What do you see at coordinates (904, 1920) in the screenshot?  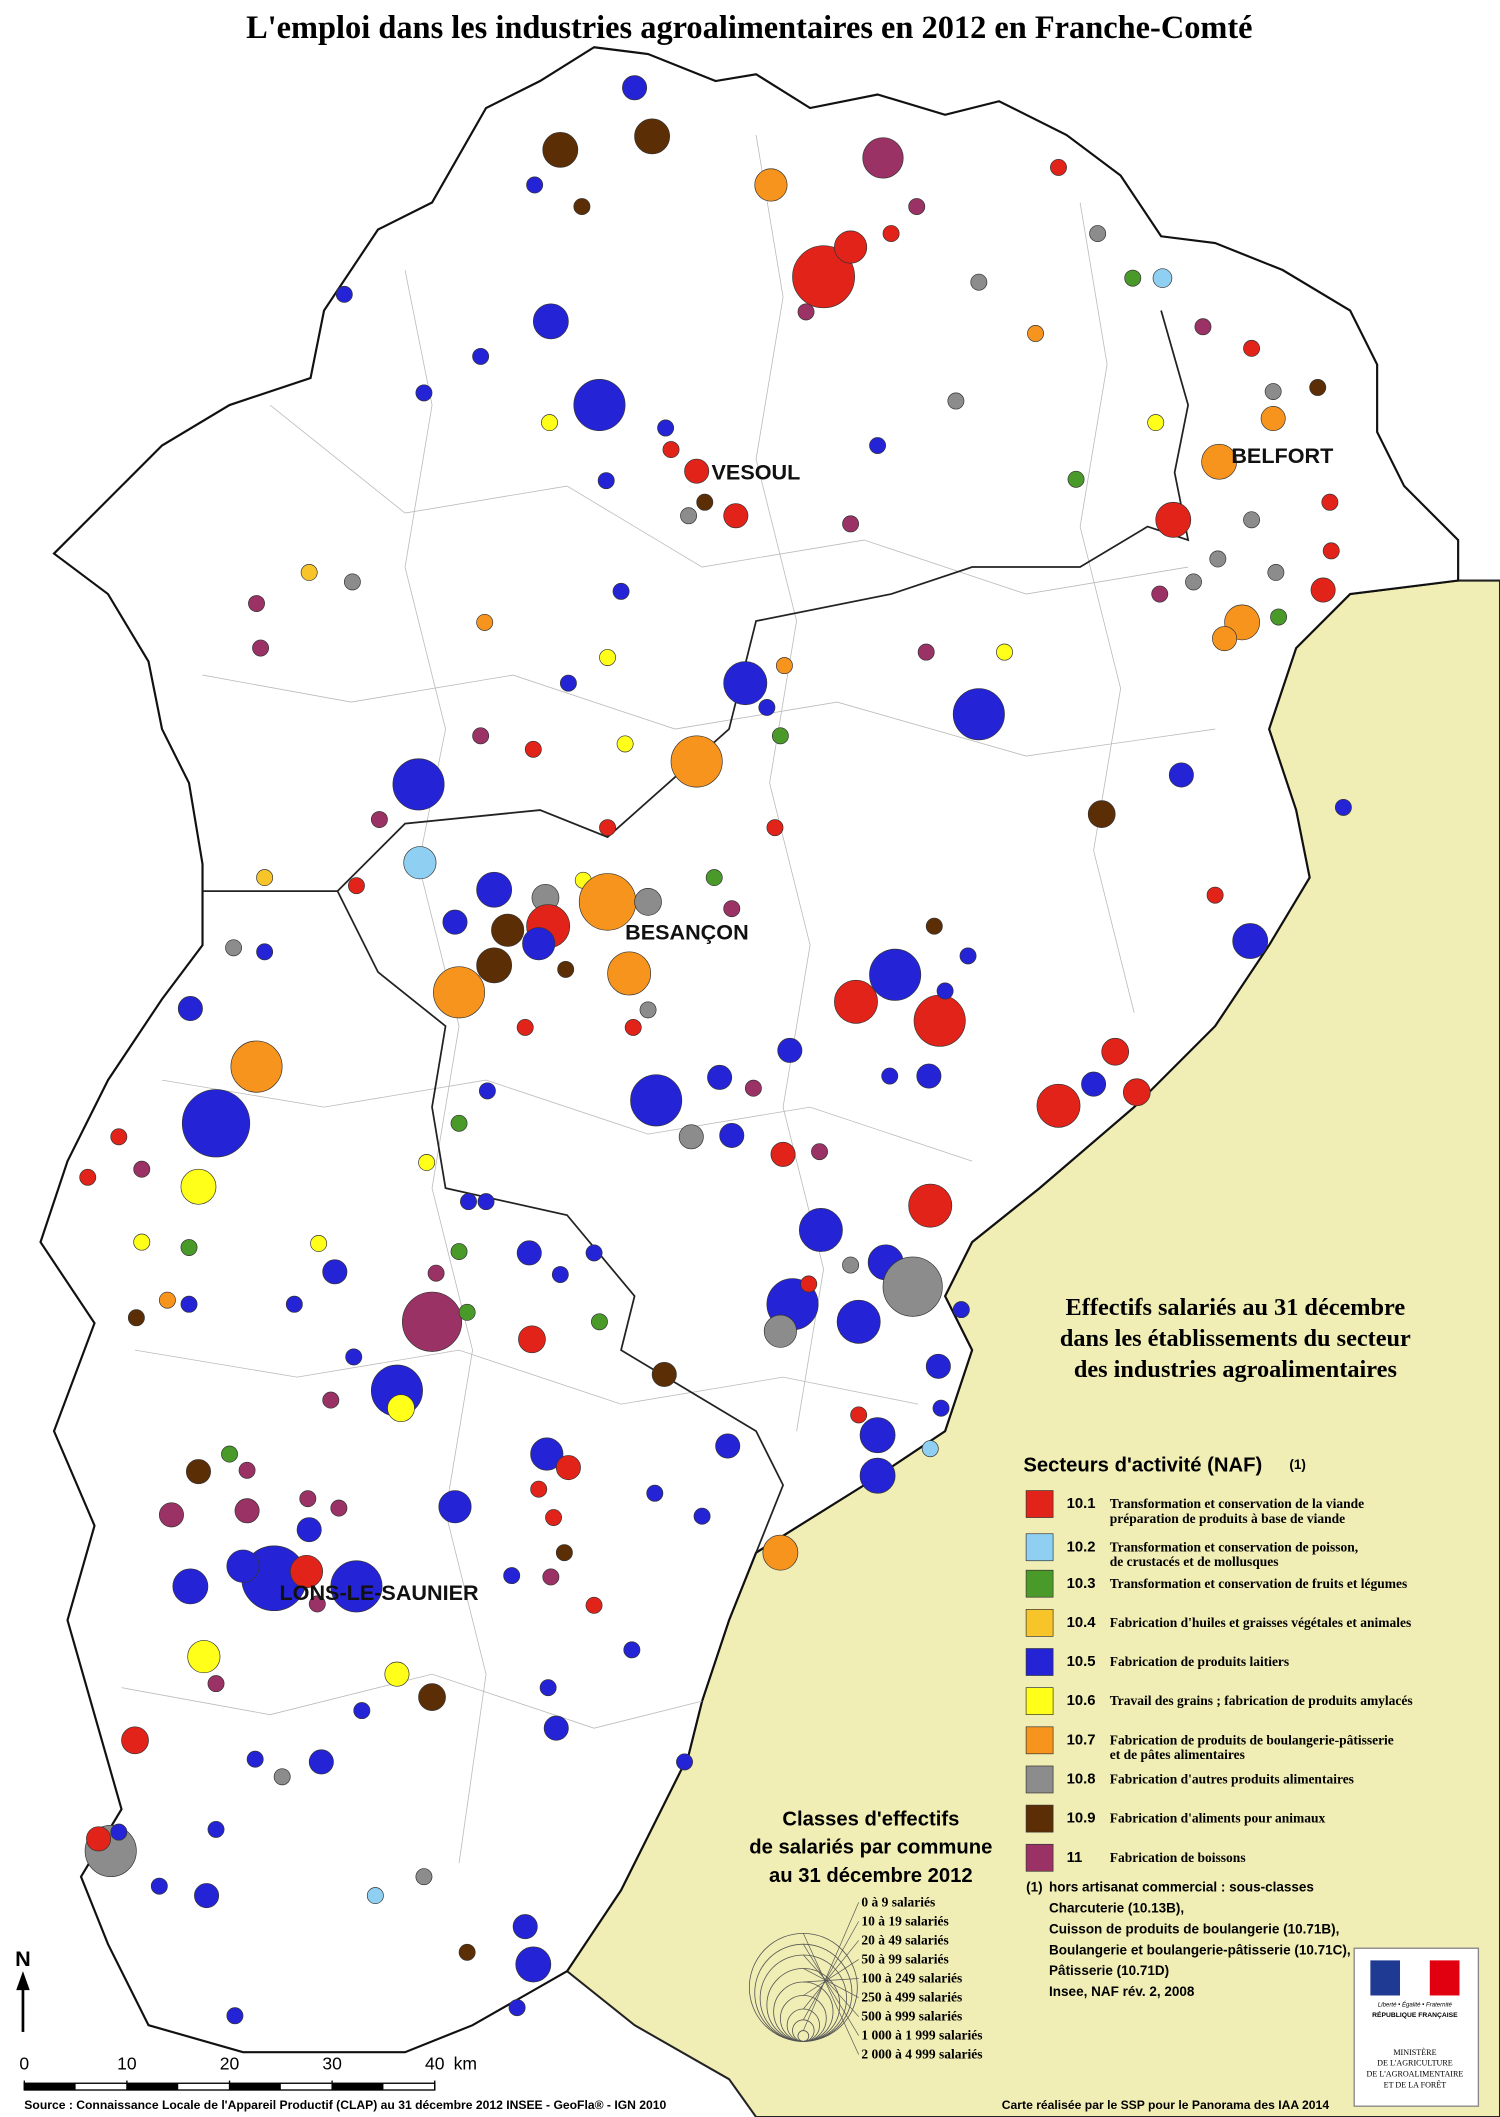 I see `size-label: 10 à 19 salariés` at bounding box center [904, 1920].